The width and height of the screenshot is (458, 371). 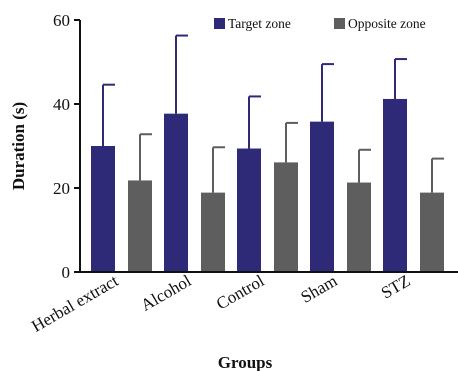 What do you see at coordinates (286, 217) in the screenshot?
I see `bar-opposite-zone-control` at bounding box center [286, 217].